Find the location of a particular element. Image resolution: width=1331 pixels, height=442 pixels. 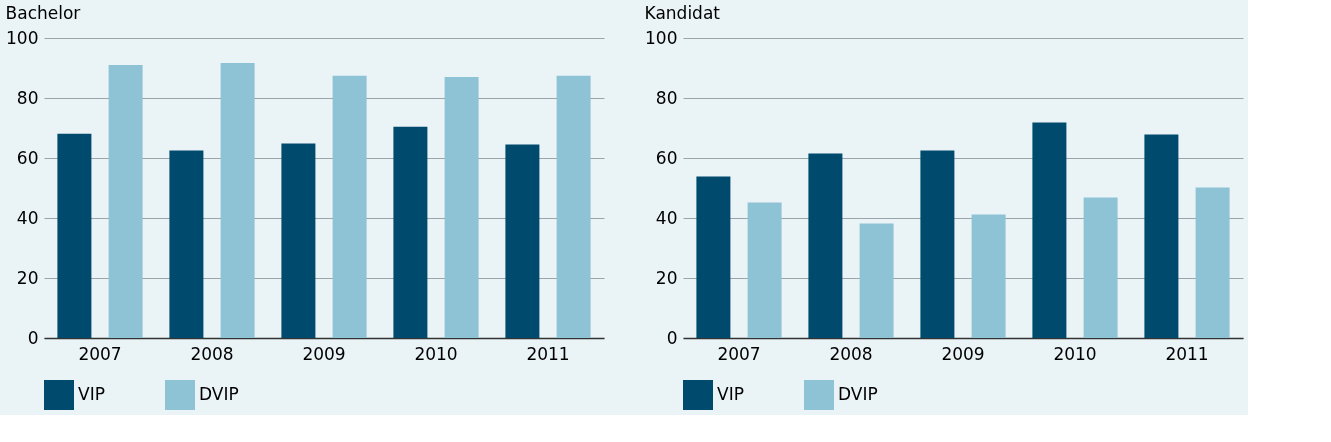

chart-title: Kandidat is located at coordinates (682, 13).